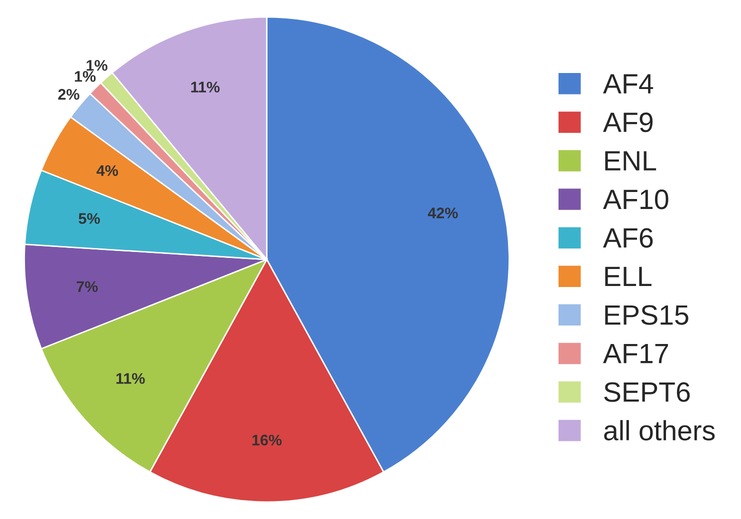 The width and height of the screenshot is (741, 519). I want to click on legend-label: AF17, so click(635, 354).